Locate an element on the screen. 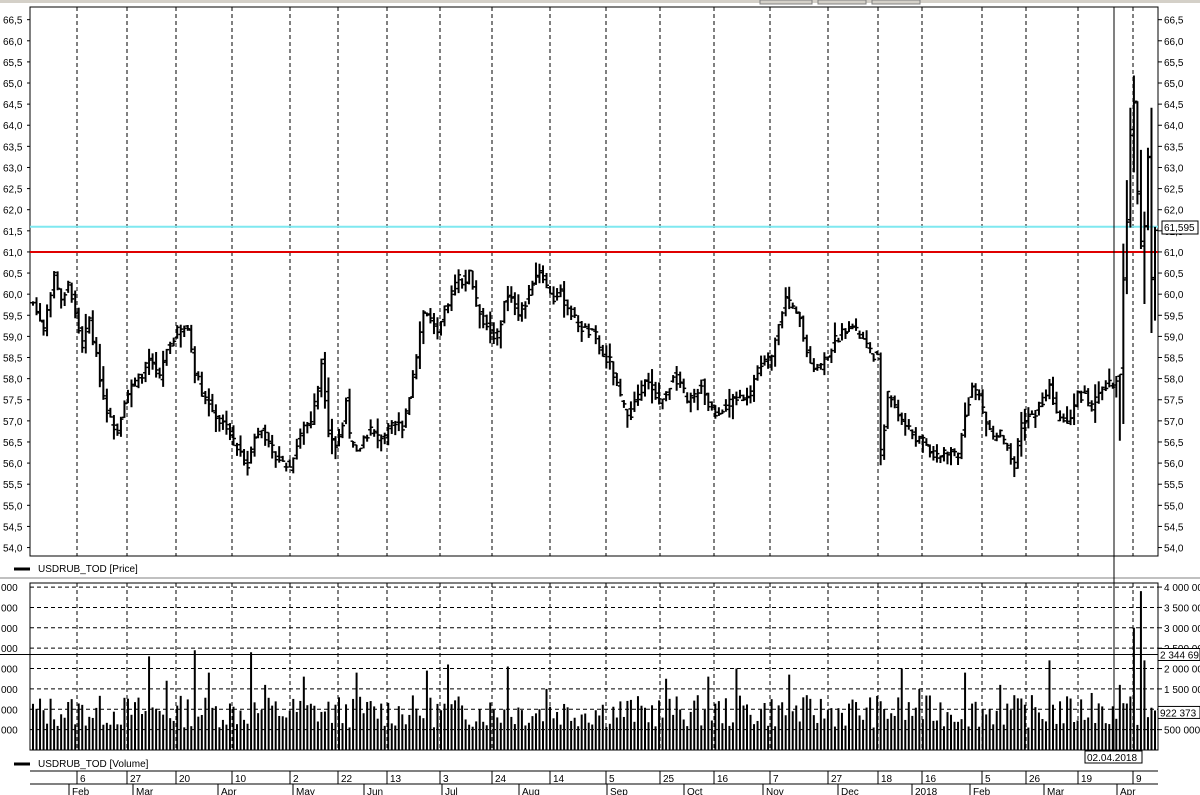  price-y-tick-label: 56,5 is located at coordinates (13, 443).